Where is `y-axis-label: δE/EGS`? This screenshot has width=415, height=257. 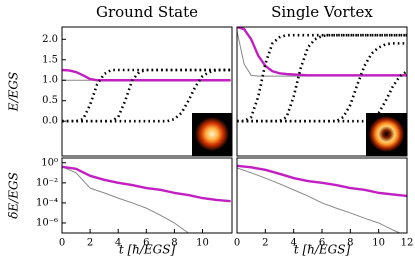
y-axis-label: δE/EGS is located at coordinates (14, 195).